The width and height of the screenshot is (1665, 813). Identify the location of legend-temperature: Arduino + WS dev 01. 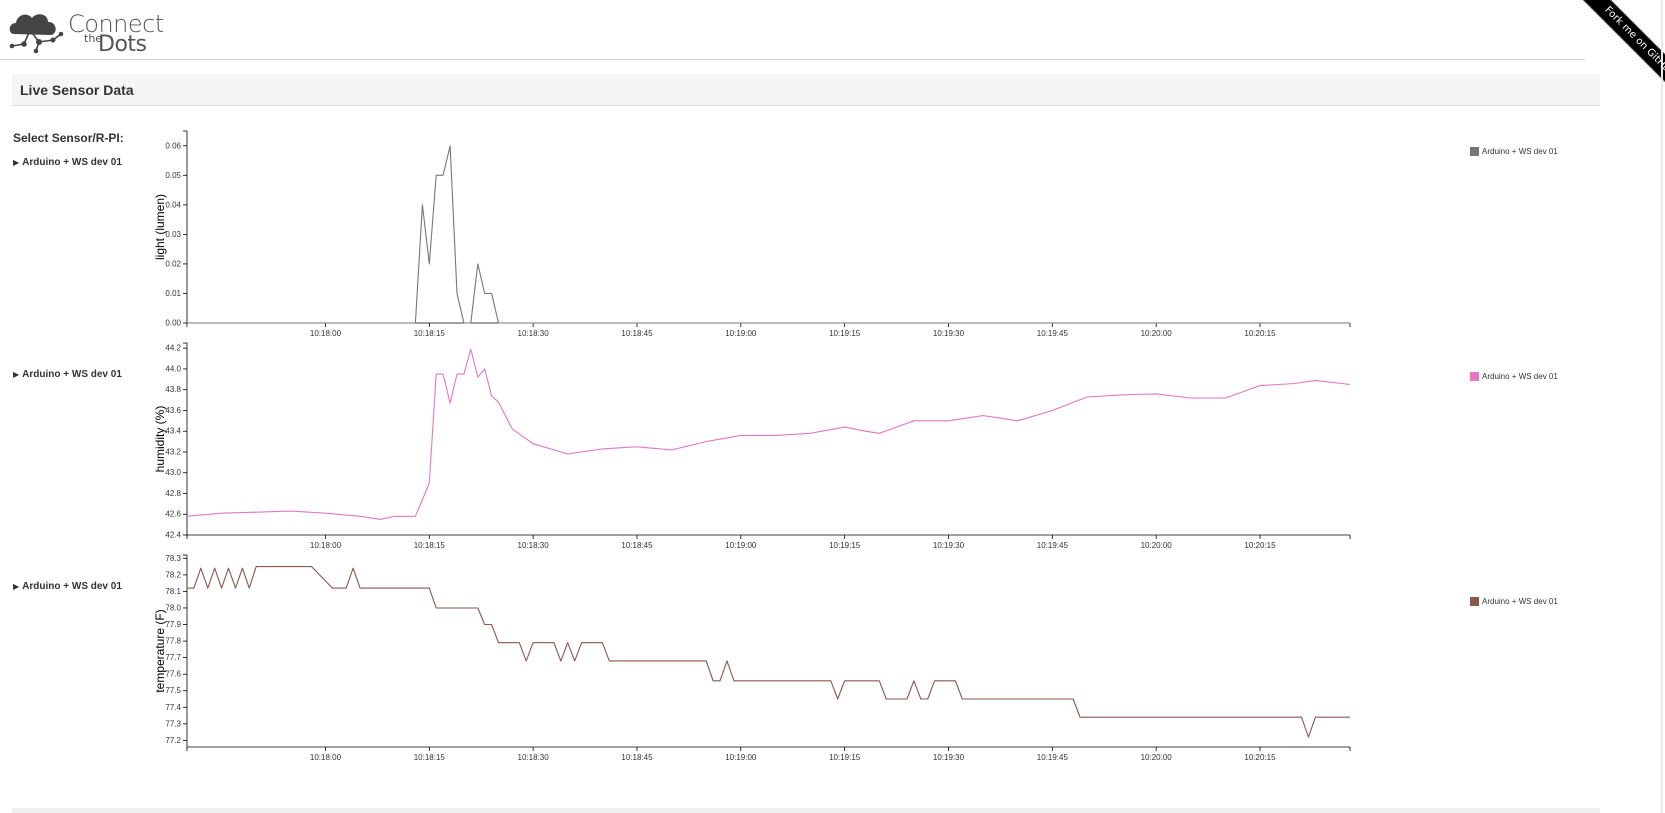
(1514, 601).